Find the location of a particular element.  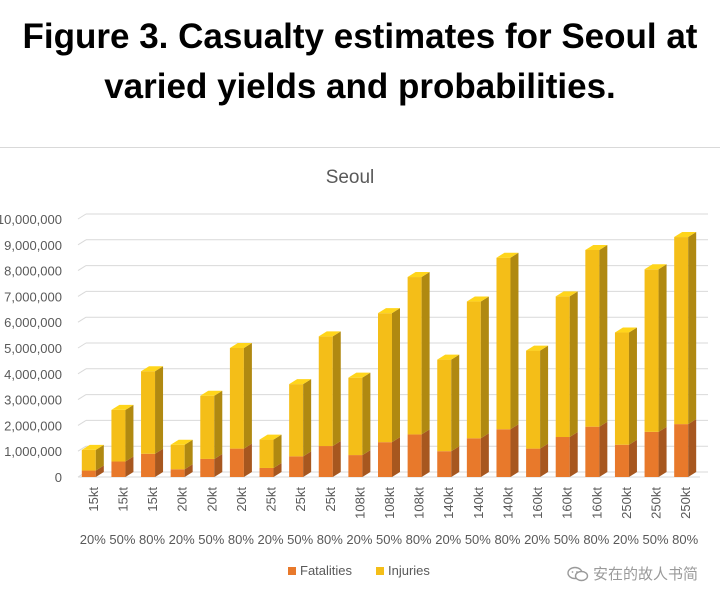

y-tick-label: 5,000,000 is located at coordinates (33, 348).